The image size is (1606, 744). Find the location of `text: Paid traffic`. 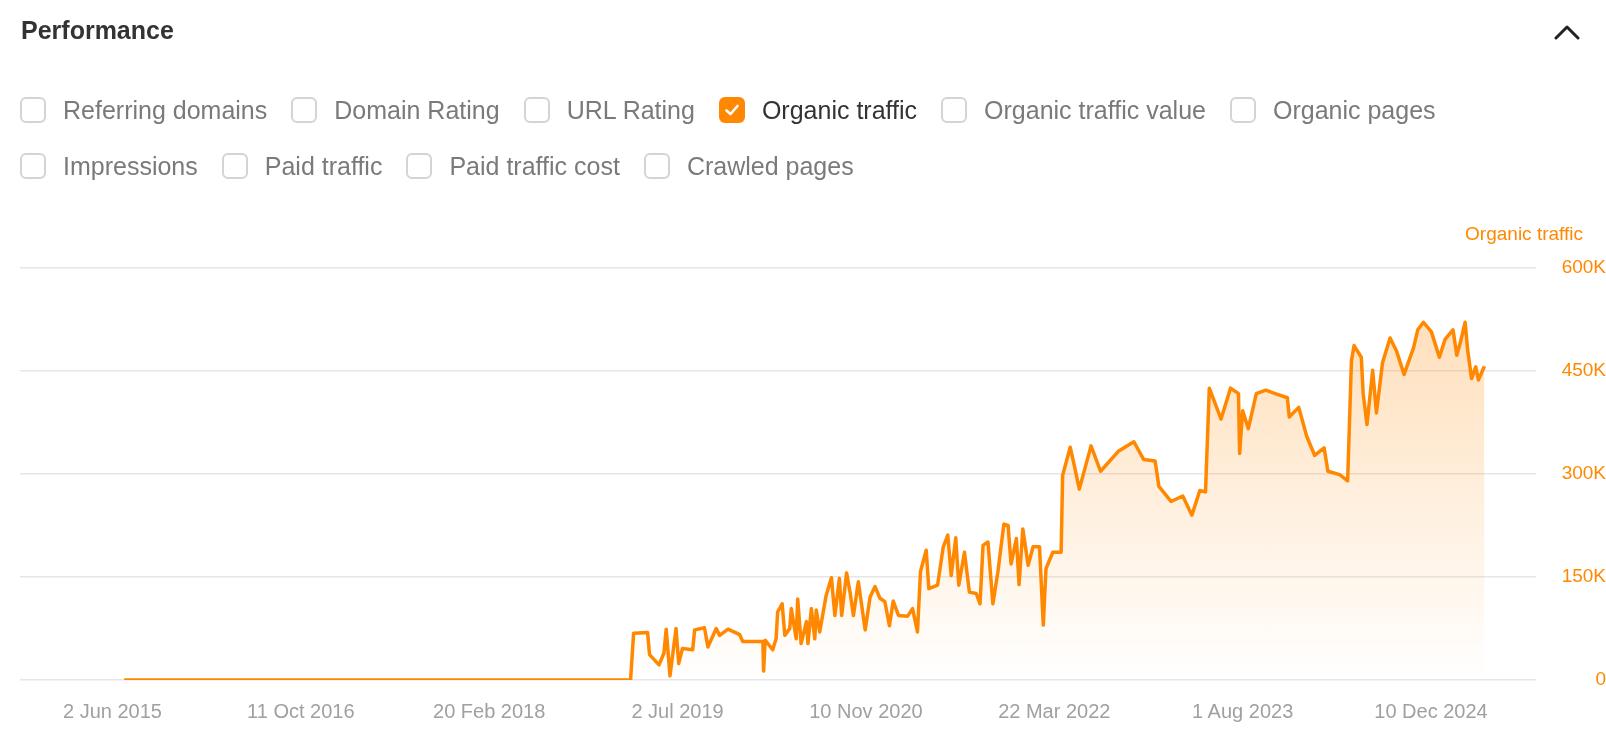

text: Paid traffic is located at coordinates (323, 166).